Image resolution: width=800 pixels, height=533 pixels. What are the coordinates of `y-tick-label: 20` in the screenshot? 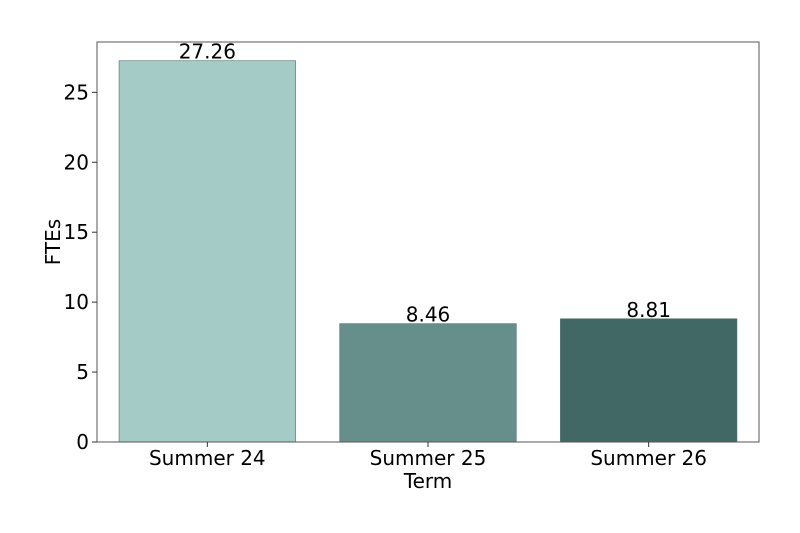 It's located at (76, 162).